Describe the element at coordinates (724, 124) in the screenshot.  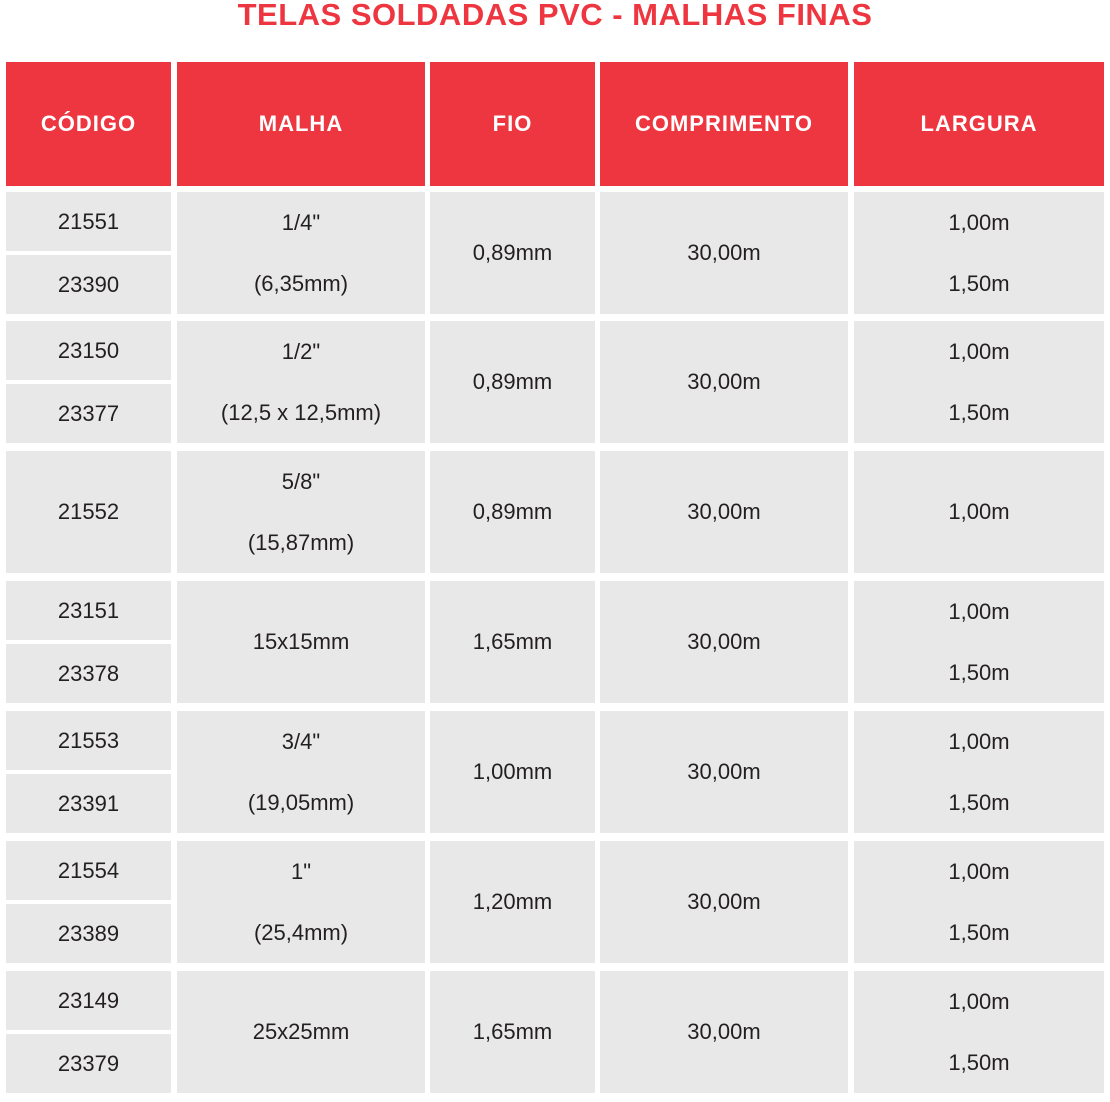
I see `header-comprimento: COMPRIMENTO` at that location.